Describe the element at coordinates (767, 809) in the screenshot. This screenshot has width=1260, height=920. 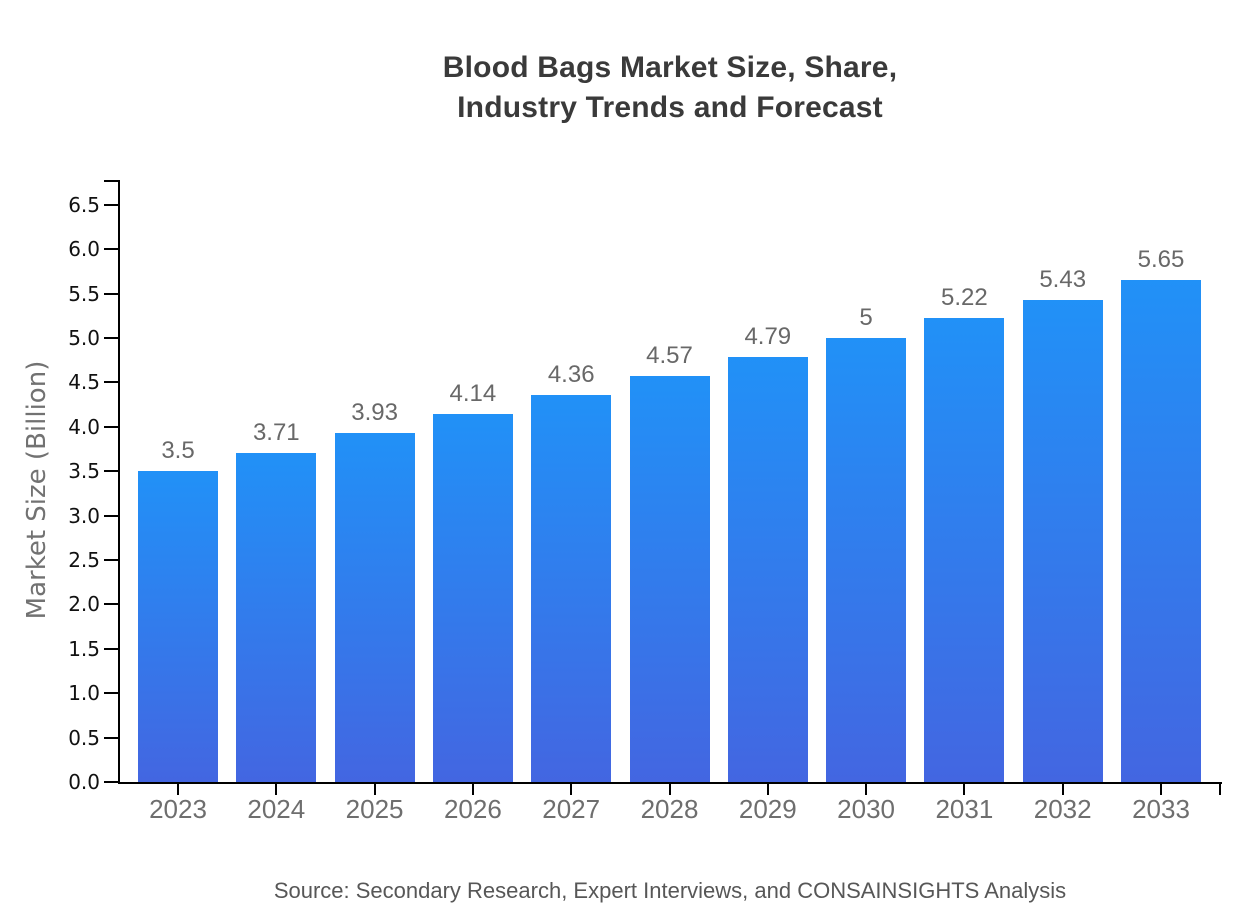
I see `x-tick-label-2029: 2029` at that location.